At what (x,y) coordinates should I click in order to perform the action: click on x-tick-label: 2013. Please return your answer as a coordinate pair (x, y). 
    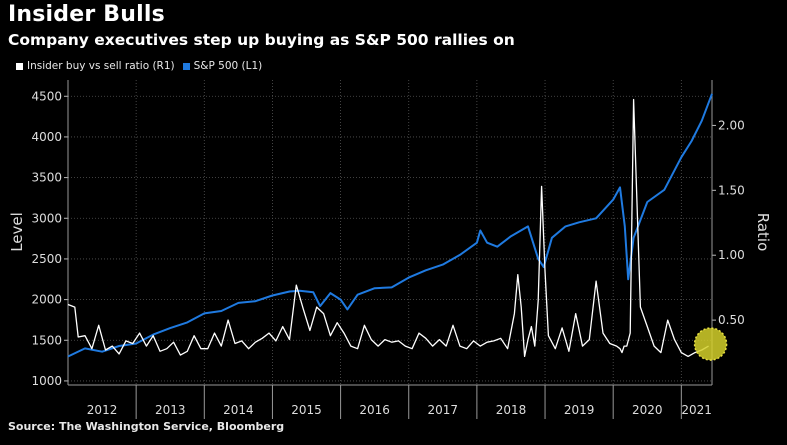
    Looking at the image, I should click on (170, 410).